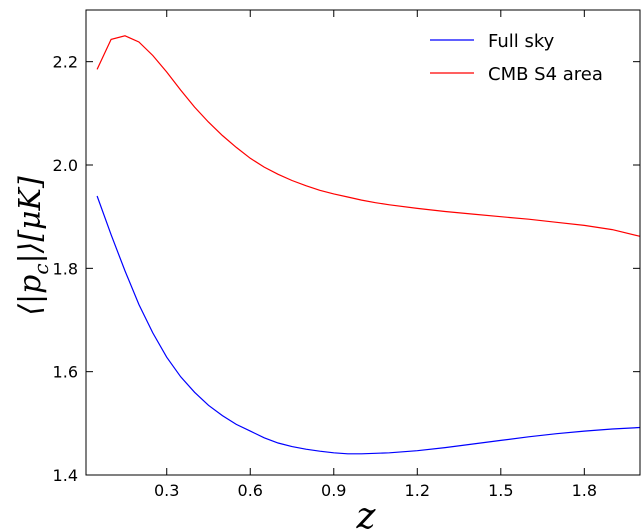 The height and width of the screenshot is (531, 644). What do you see at coordinates (584, 490) in the screenshot?
I see `x-tick-label: 1.8` at bounding box center [584, 490].